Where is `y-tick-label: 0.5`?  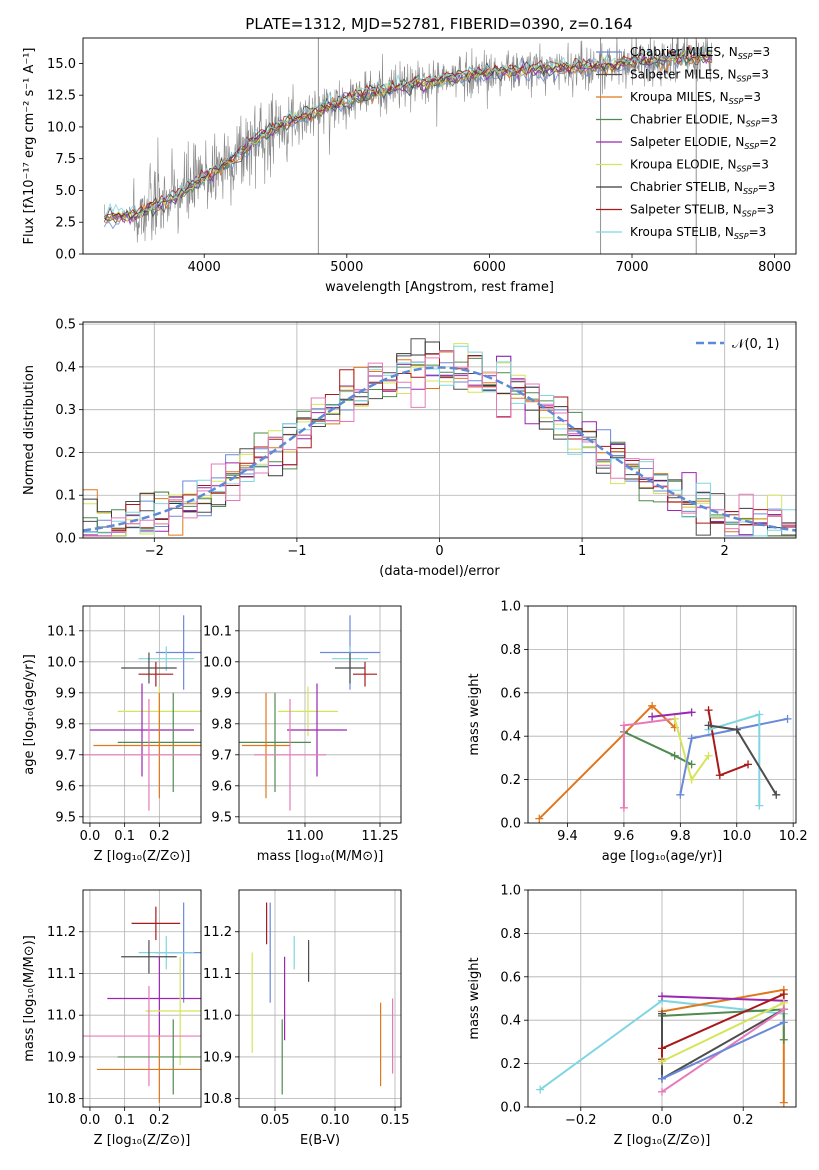
y-tick-label: 0.5 is located at coordinates (65, 325).